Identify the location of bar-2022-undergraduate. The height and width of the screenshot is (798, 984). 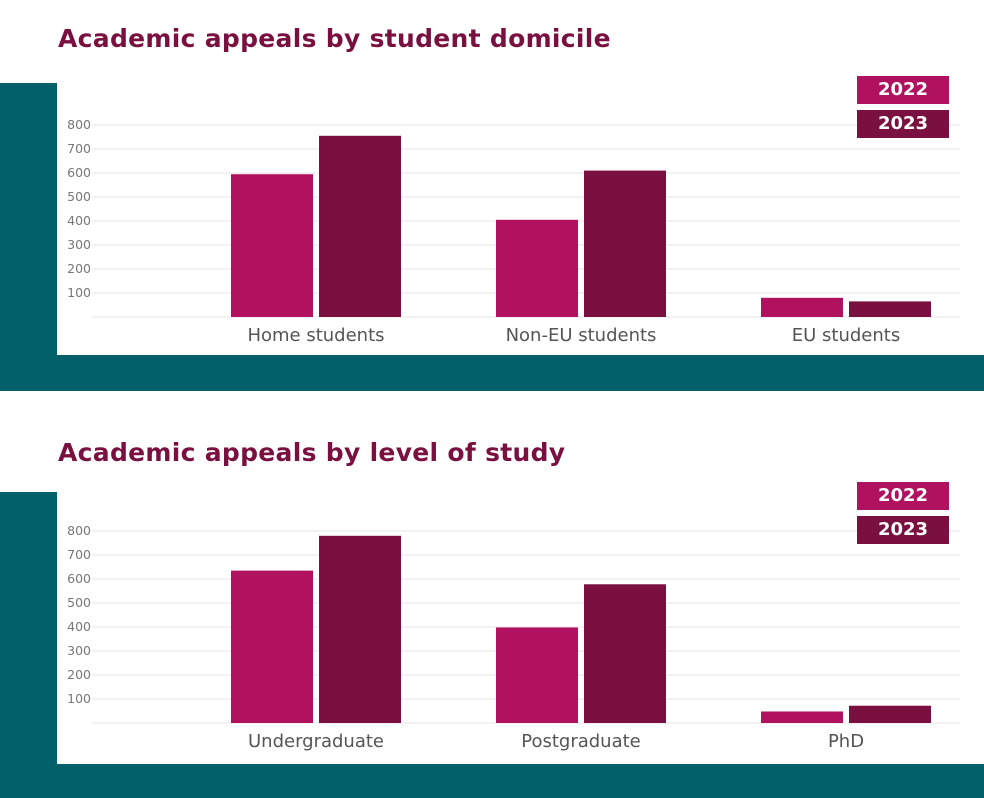
(272, 646).